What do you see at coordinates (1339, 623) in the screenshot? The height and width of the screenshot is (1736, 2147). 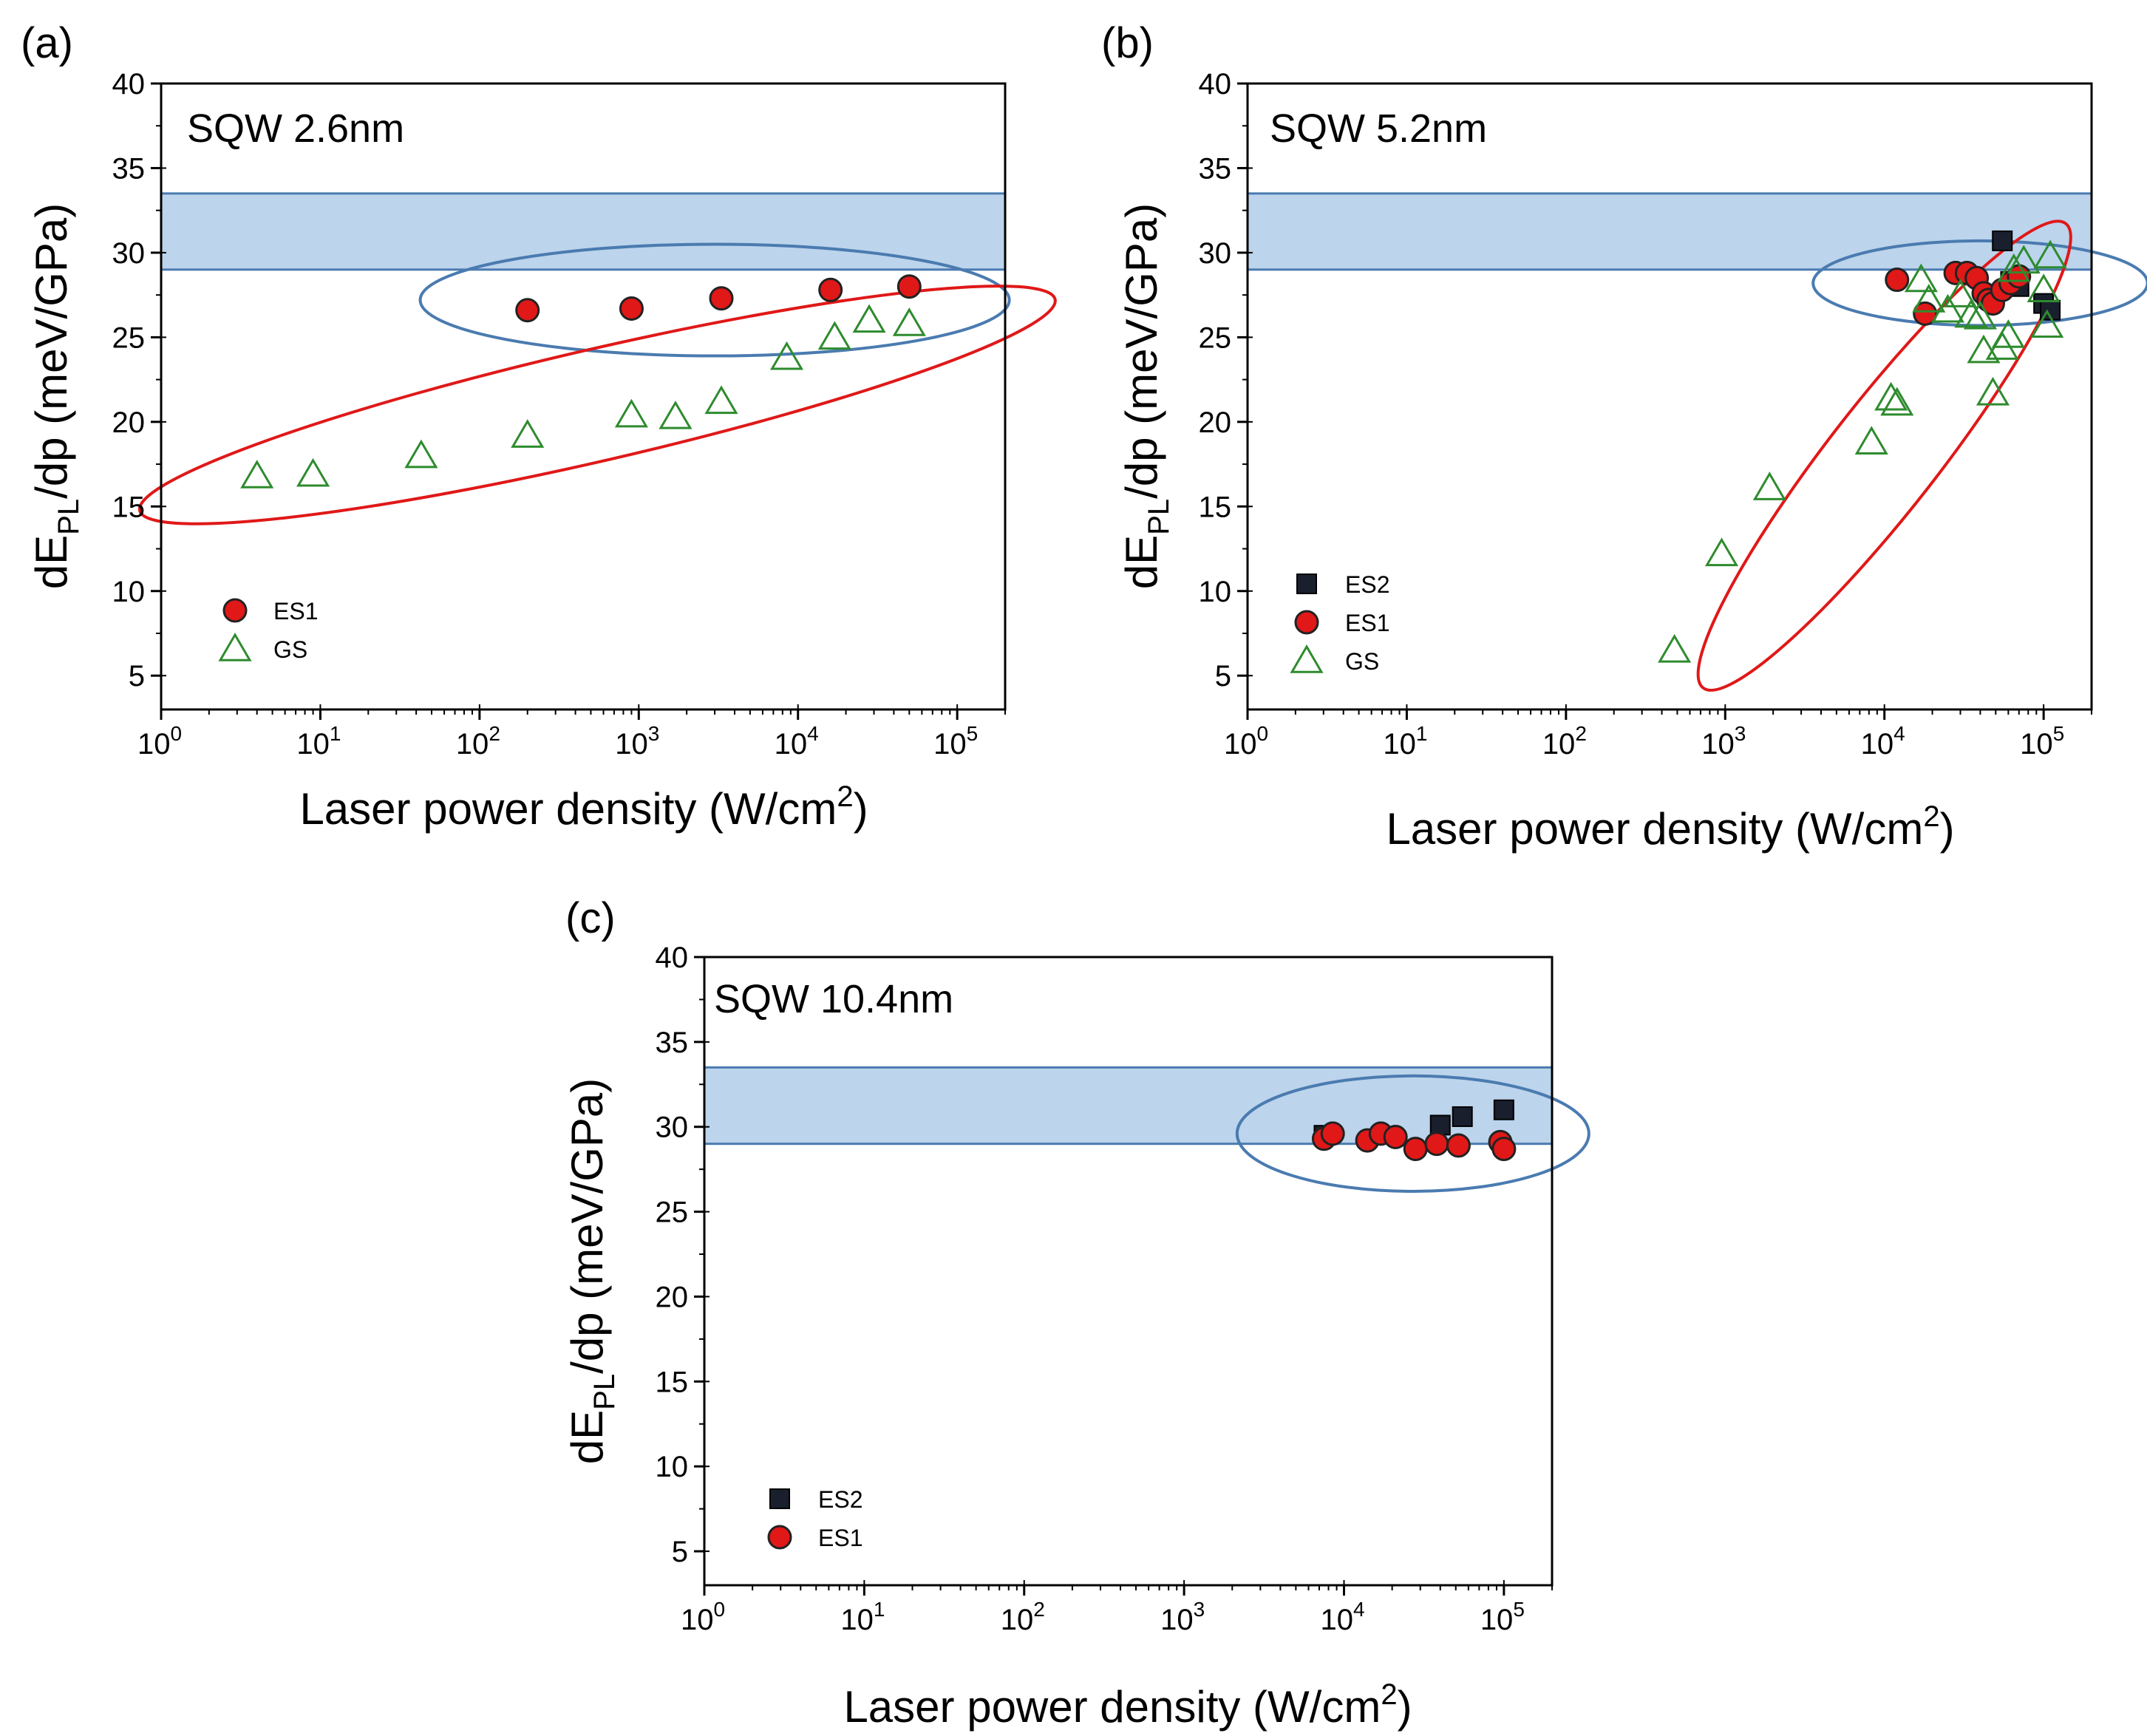 I see `legend: ES2 ES1 GS` at bounding box center [1339, 623].